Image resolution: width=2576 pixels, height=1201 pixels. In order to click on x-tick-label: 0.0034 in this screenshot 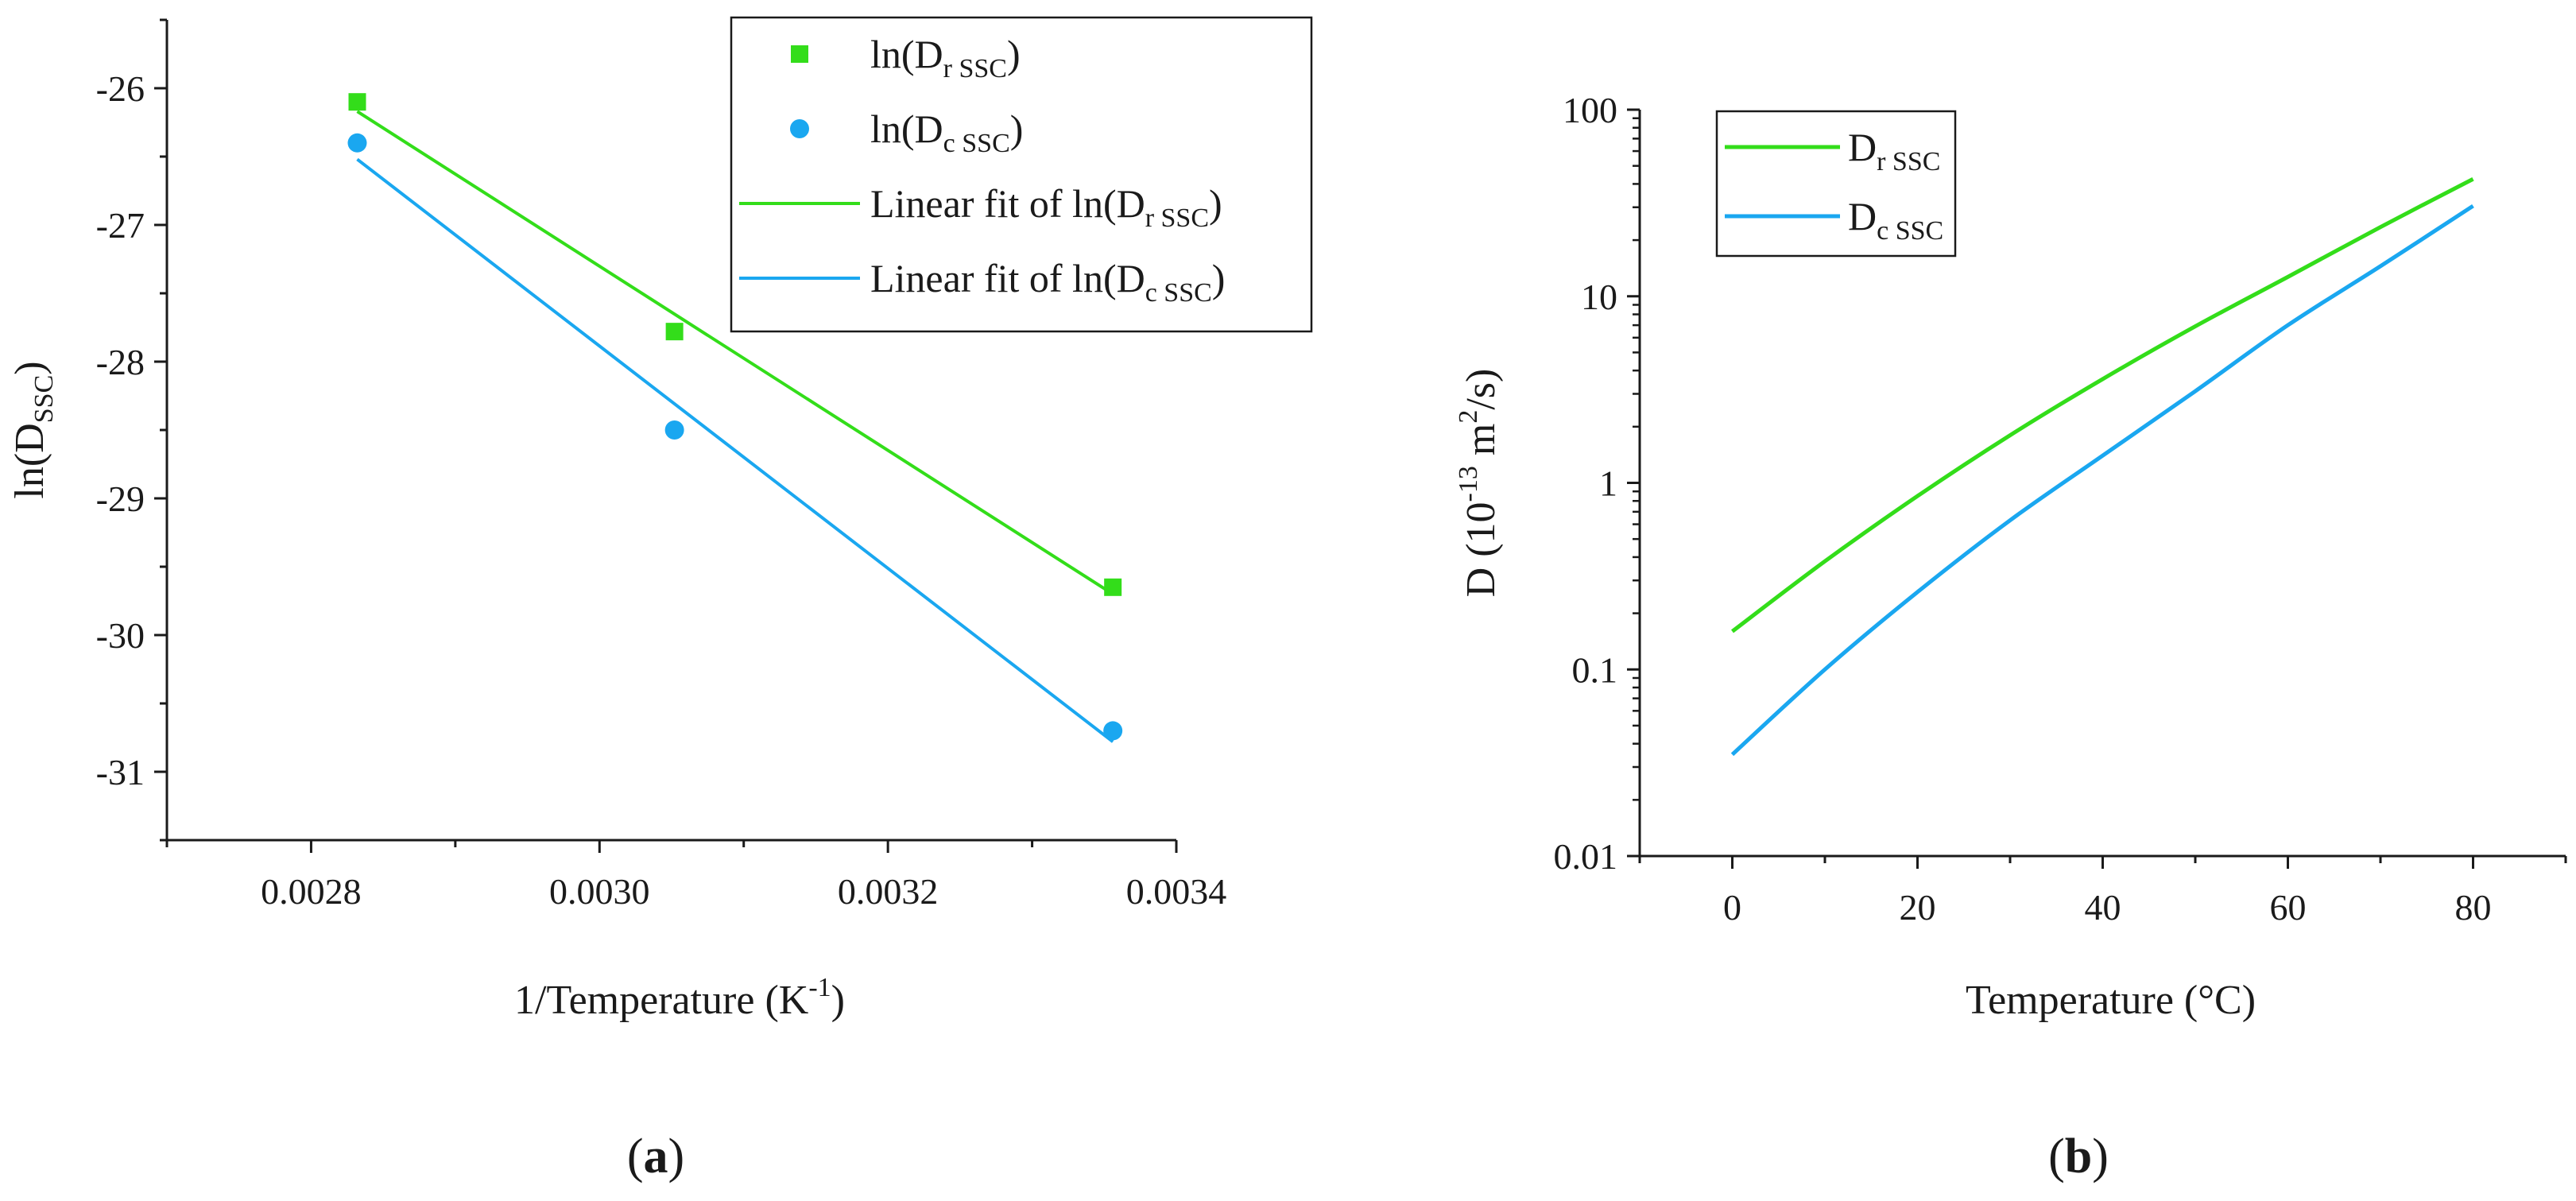, I will do `click(1176, 891)`.